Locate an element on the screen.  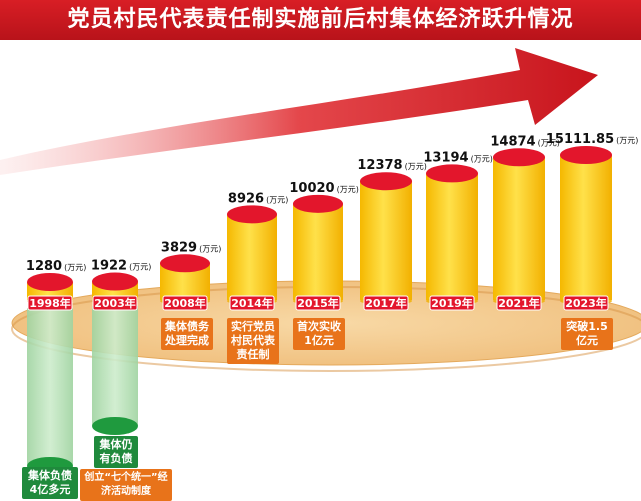
unit-label-2014年: (万元) is located at coordinates (277, 199).